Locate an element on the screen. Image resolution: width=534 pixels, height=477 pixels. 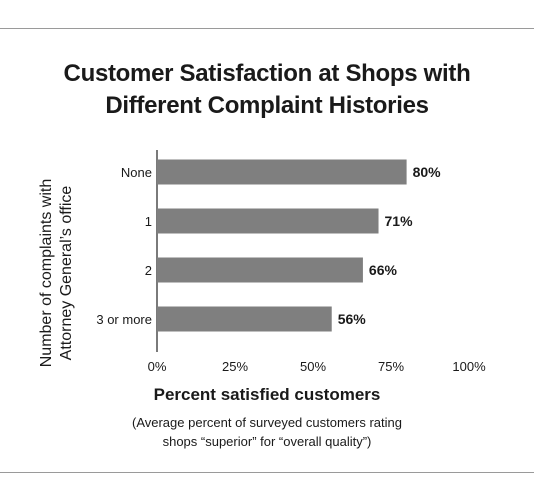
x-axis-label: Percent satisfied customers is located at coordinates (267, 394).